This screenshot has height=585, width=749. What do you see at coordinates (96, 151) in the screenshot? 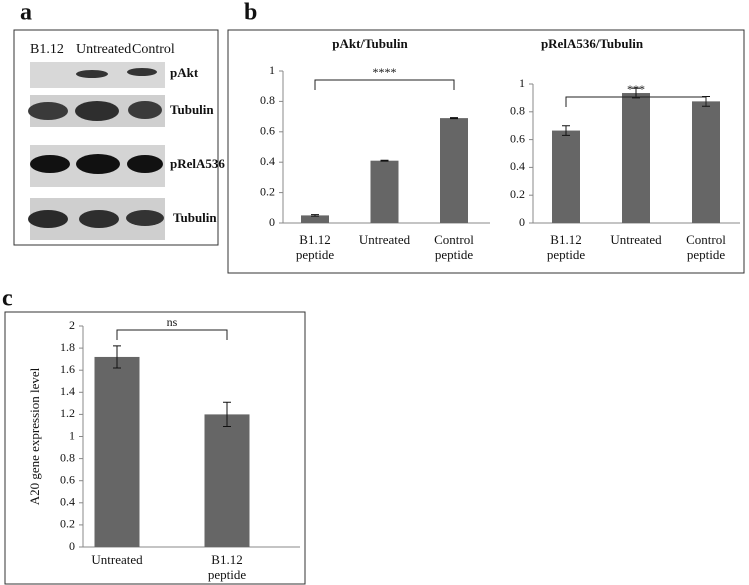
I see `blot-image` at bounding box center [96, 151].